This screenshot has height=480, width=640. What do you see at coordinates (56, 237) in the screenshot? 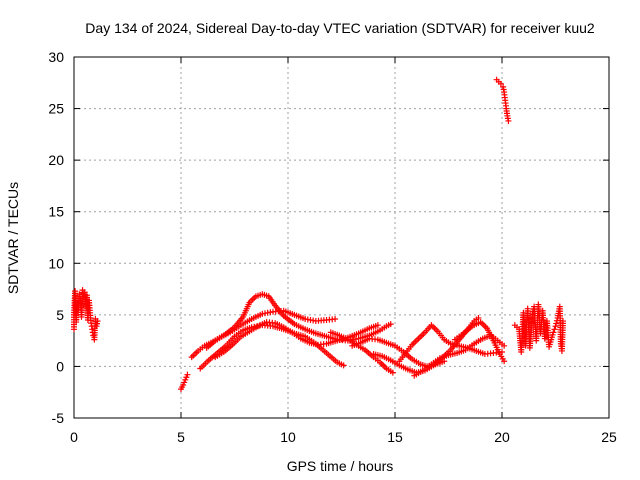
I see `y-tick-labels: -5 0 5 10 15 20 25 30` at bounding box center [56, 237].